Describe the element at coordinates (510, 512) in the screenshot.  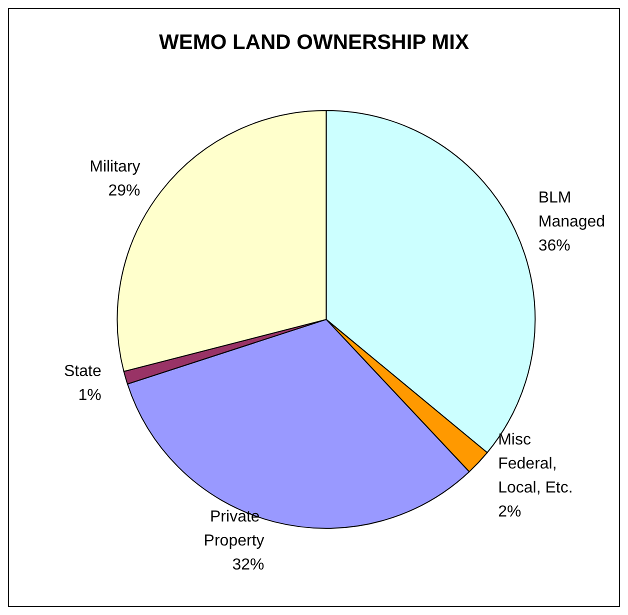
I see `data-label: 2%` at that location.